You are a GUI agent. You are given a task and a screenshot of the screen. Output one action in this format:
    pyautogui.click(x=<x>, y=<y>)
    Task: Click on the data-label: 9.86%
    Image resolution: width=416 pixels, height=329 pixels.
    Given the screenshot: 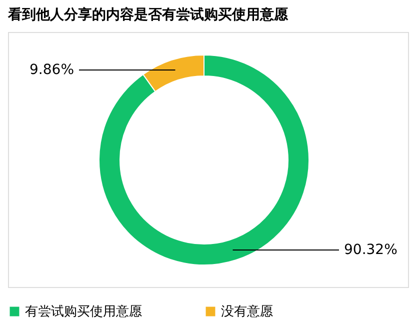 What is the action you would take?
    pyautogui.click(x=52, y=70)
    